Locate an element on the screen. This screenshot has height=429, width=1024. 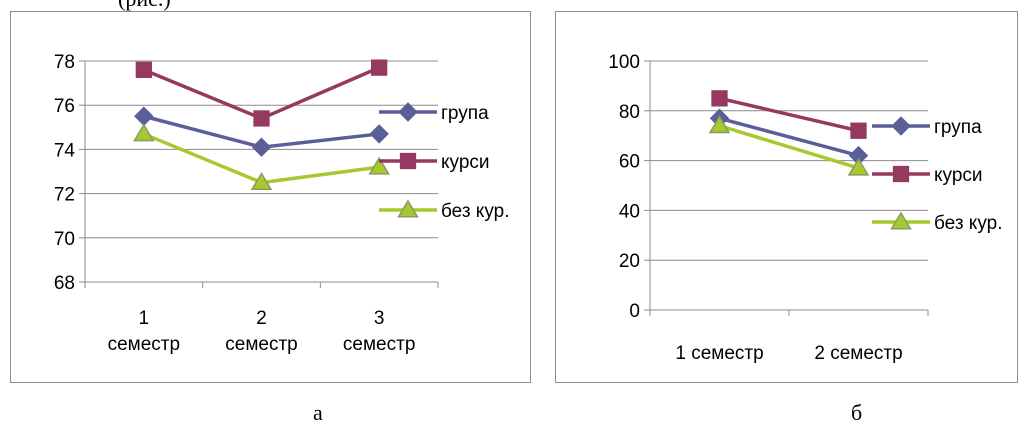
chart-a-xtick-label: 3 is located at coordinates (379, 318).